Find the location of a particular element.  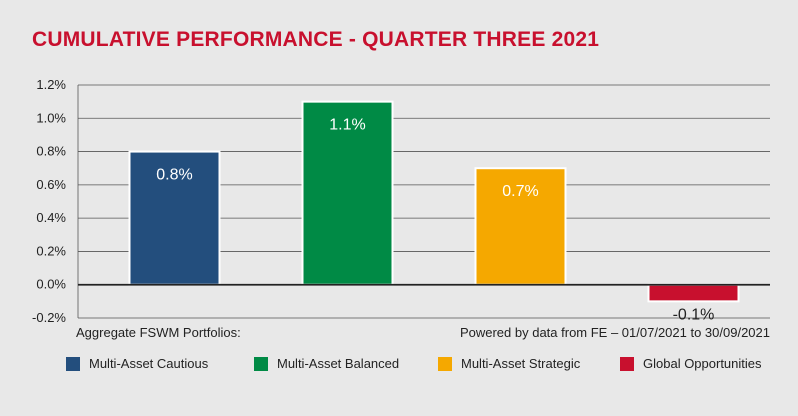

legend-item: Multi-Asset Balanced is located at coordinates (346, 363).